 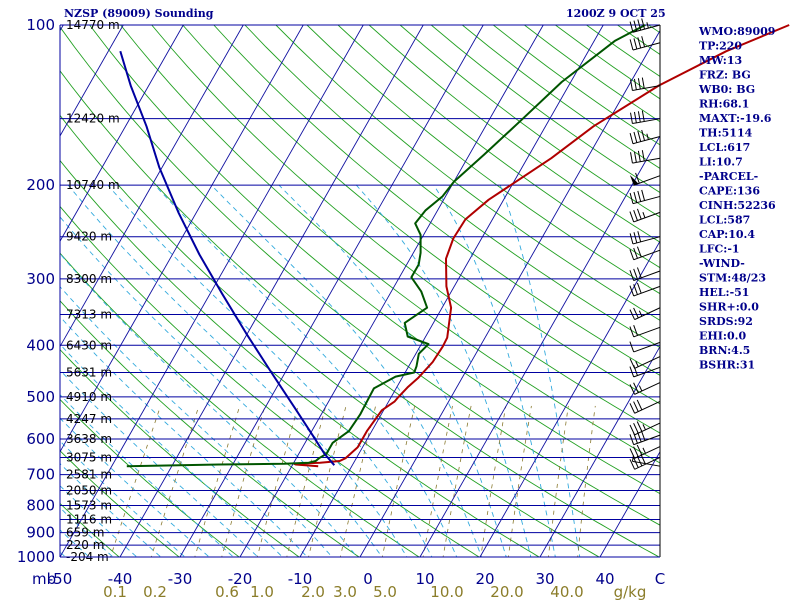 I want to click on index-item: EHI:0.0, so click(x=722, y=336).